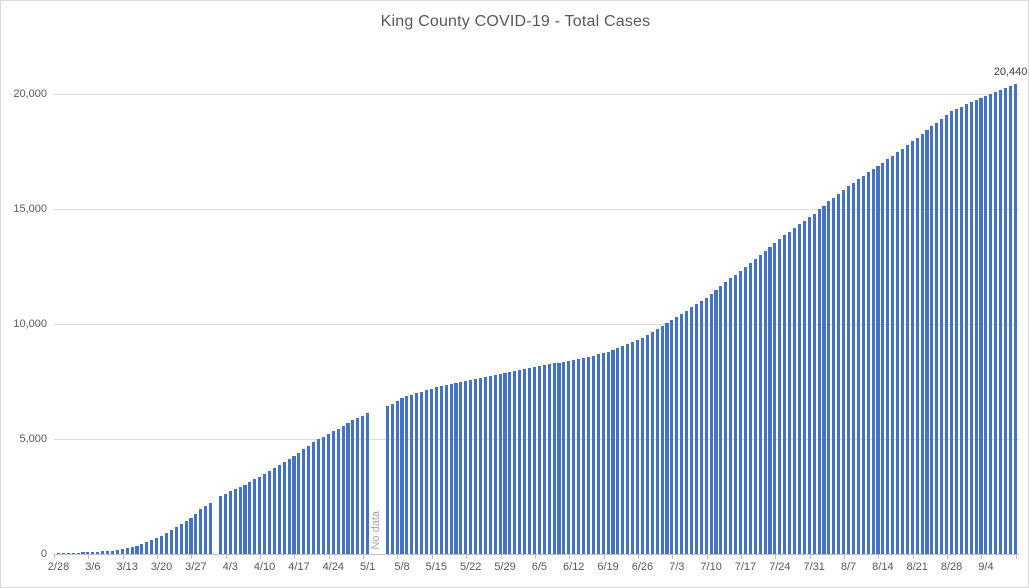 The width and height of the screenshot is (1029, 588). I want to click on x-axis-label: 5/29, so click(505, 567).